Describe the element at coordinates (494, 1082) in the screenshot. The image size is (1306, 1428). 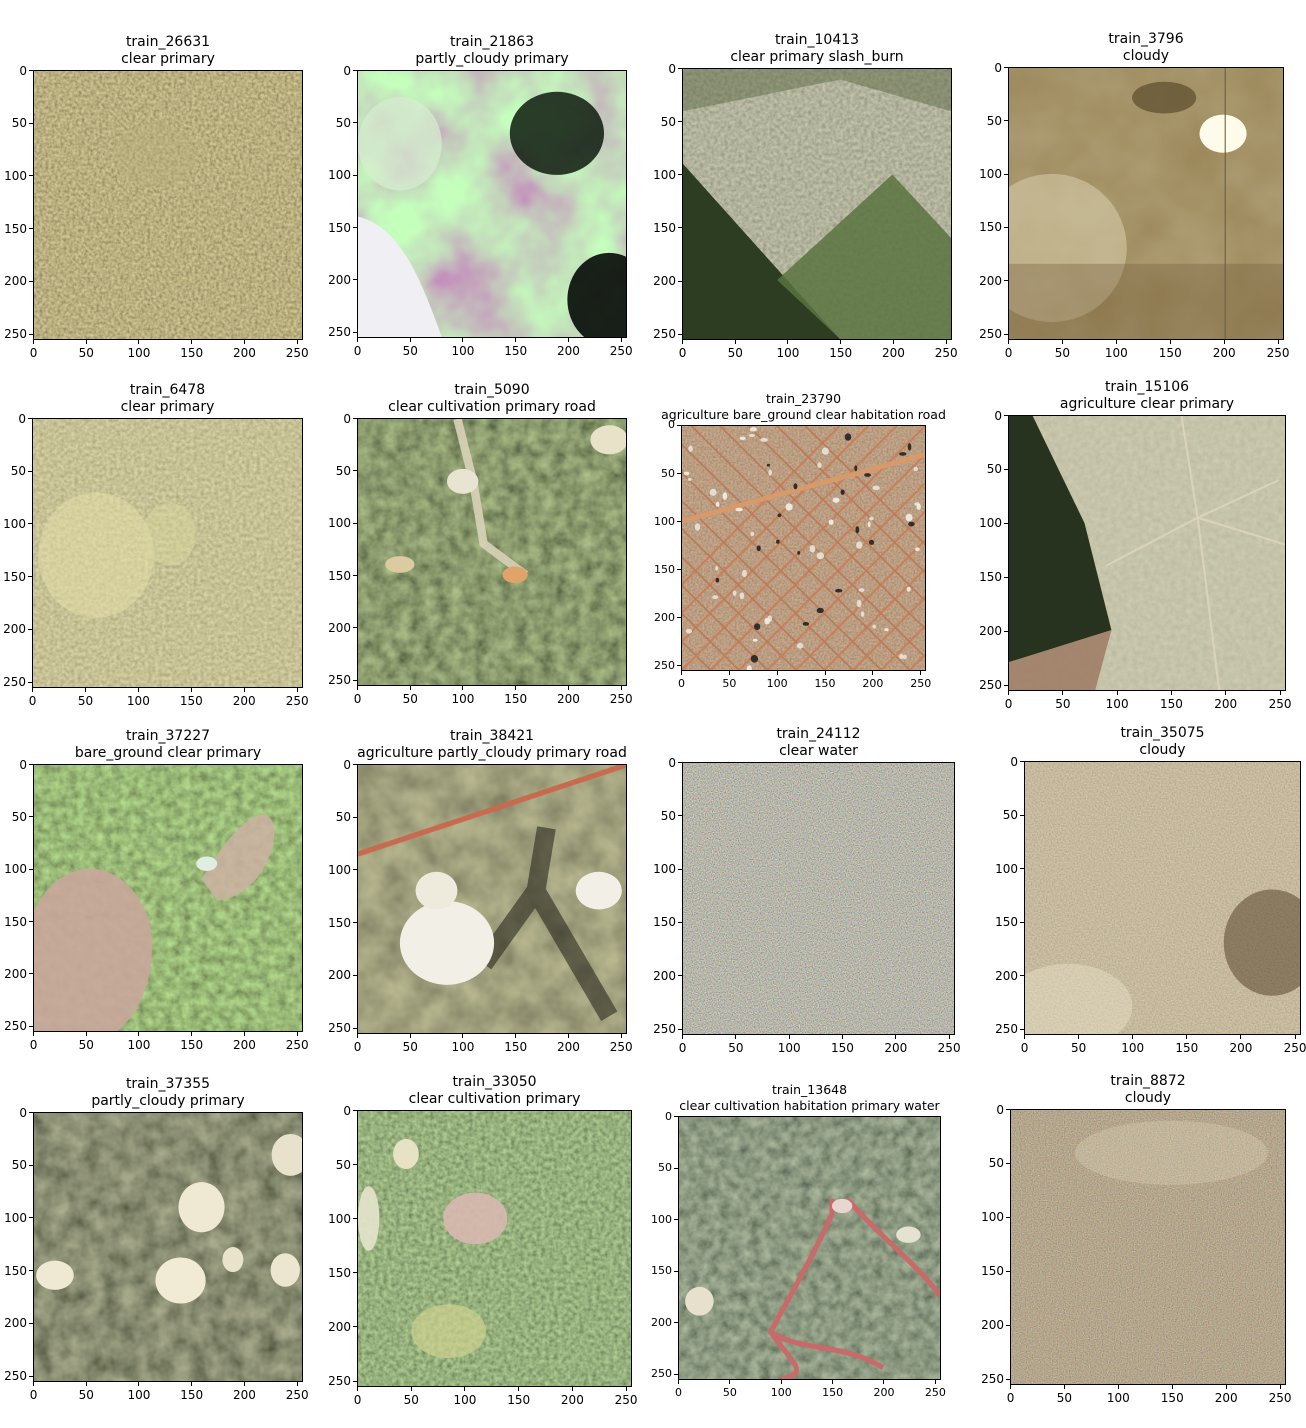
I see `panel-image-id: train_33050` at that location.